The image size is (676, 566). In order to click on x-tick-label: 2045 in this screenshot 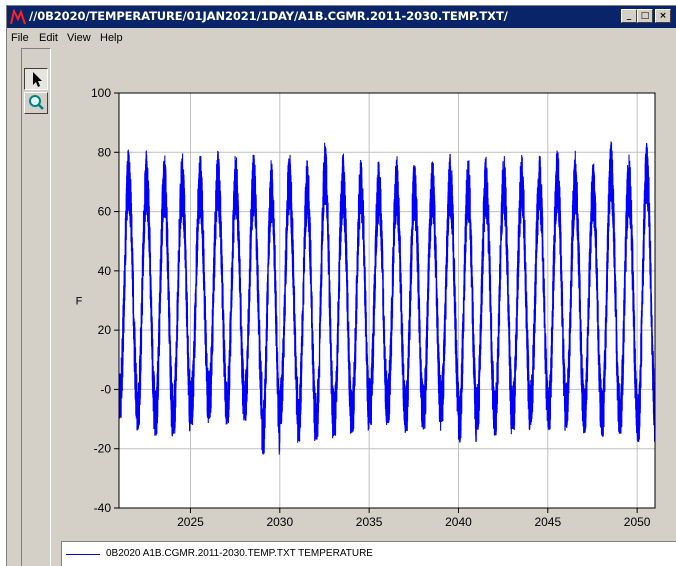, I will do `click(547, 522)`.